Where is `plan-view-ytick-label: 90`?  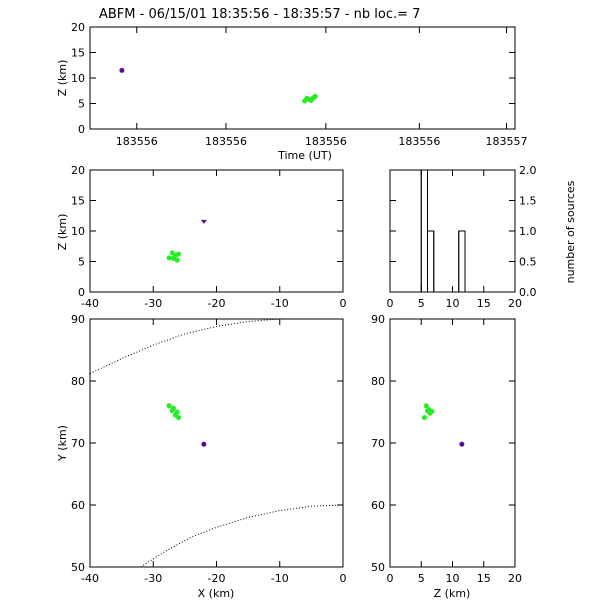
plan-view-ytick-label: 90 is located at coordinates (78, 319).